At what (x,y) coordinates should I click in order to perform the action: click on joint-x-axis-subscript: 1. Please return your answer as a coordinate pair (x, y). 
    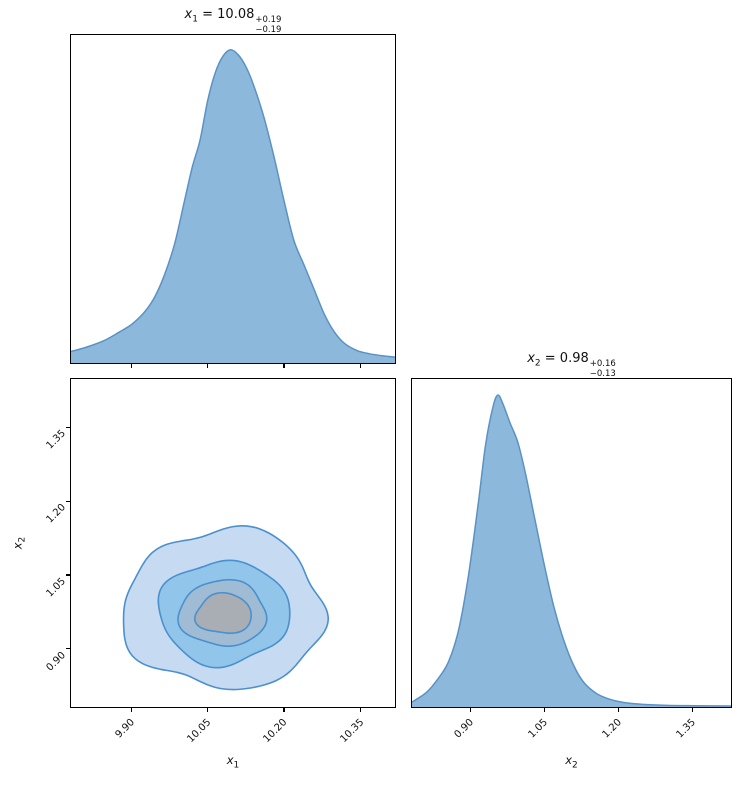
    Looking at the image, I should click on (236, 765).